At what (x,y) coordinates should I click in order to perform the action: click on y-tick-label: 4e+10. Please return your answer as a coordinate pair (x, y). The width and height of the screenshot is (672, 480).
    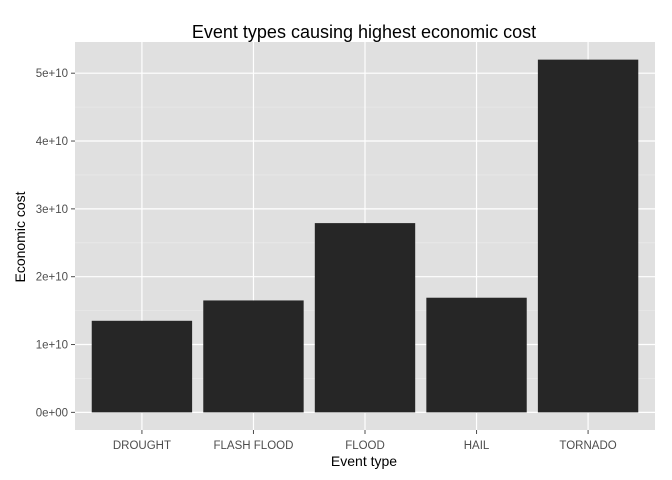
    Looking at the image, I should click on (52, 142).